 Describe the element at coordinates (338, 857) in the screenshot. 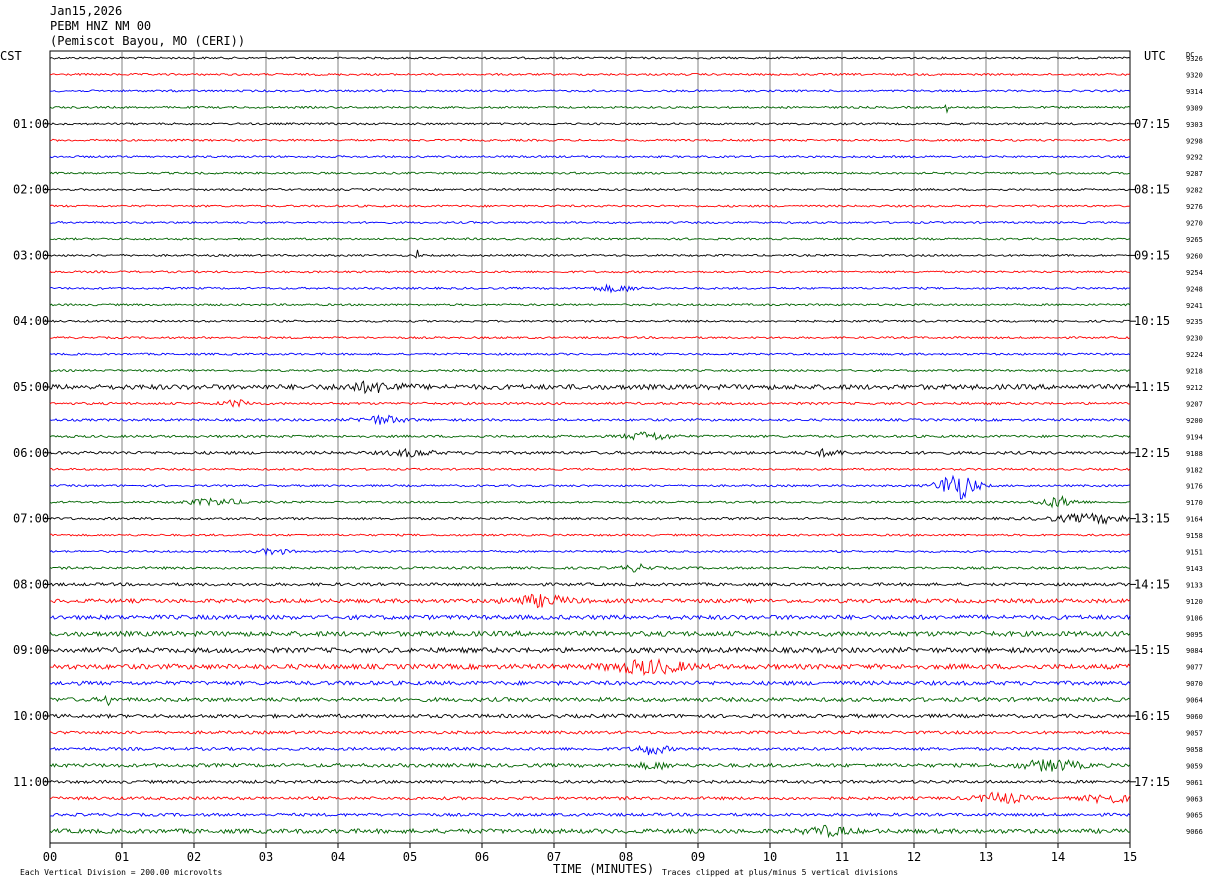

I see `x-tick-label: 04` at that location.